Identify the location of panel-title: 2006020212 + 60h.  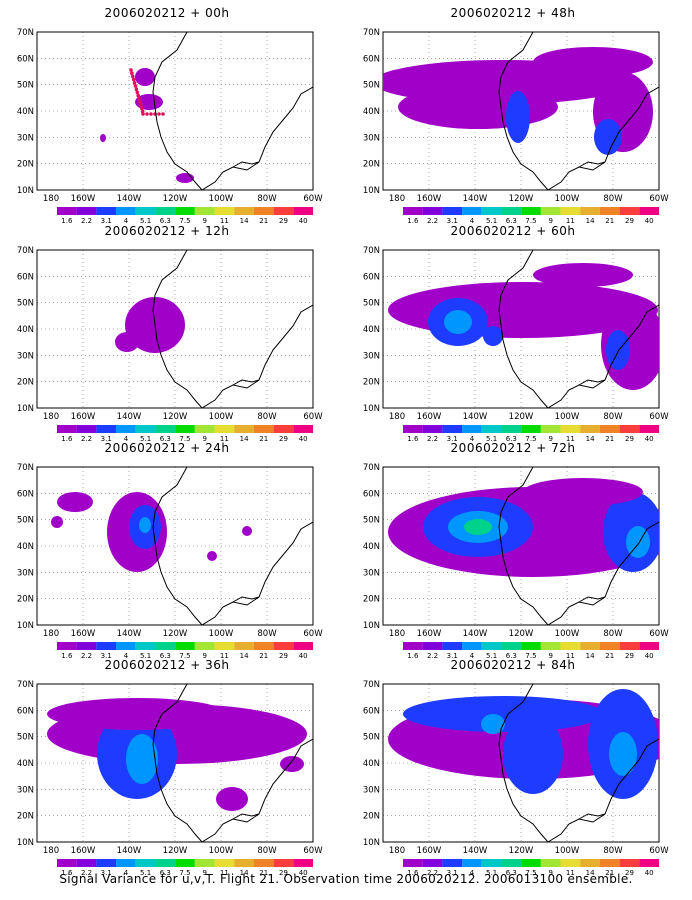
(513, 231).